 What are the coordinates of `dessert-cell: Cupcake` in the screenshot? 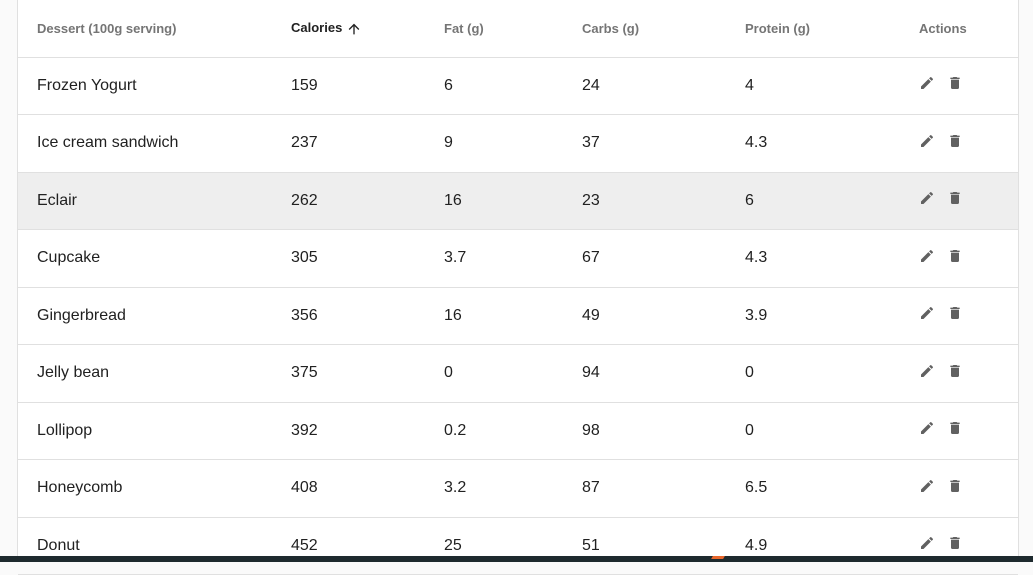 It's located at (154, 258).